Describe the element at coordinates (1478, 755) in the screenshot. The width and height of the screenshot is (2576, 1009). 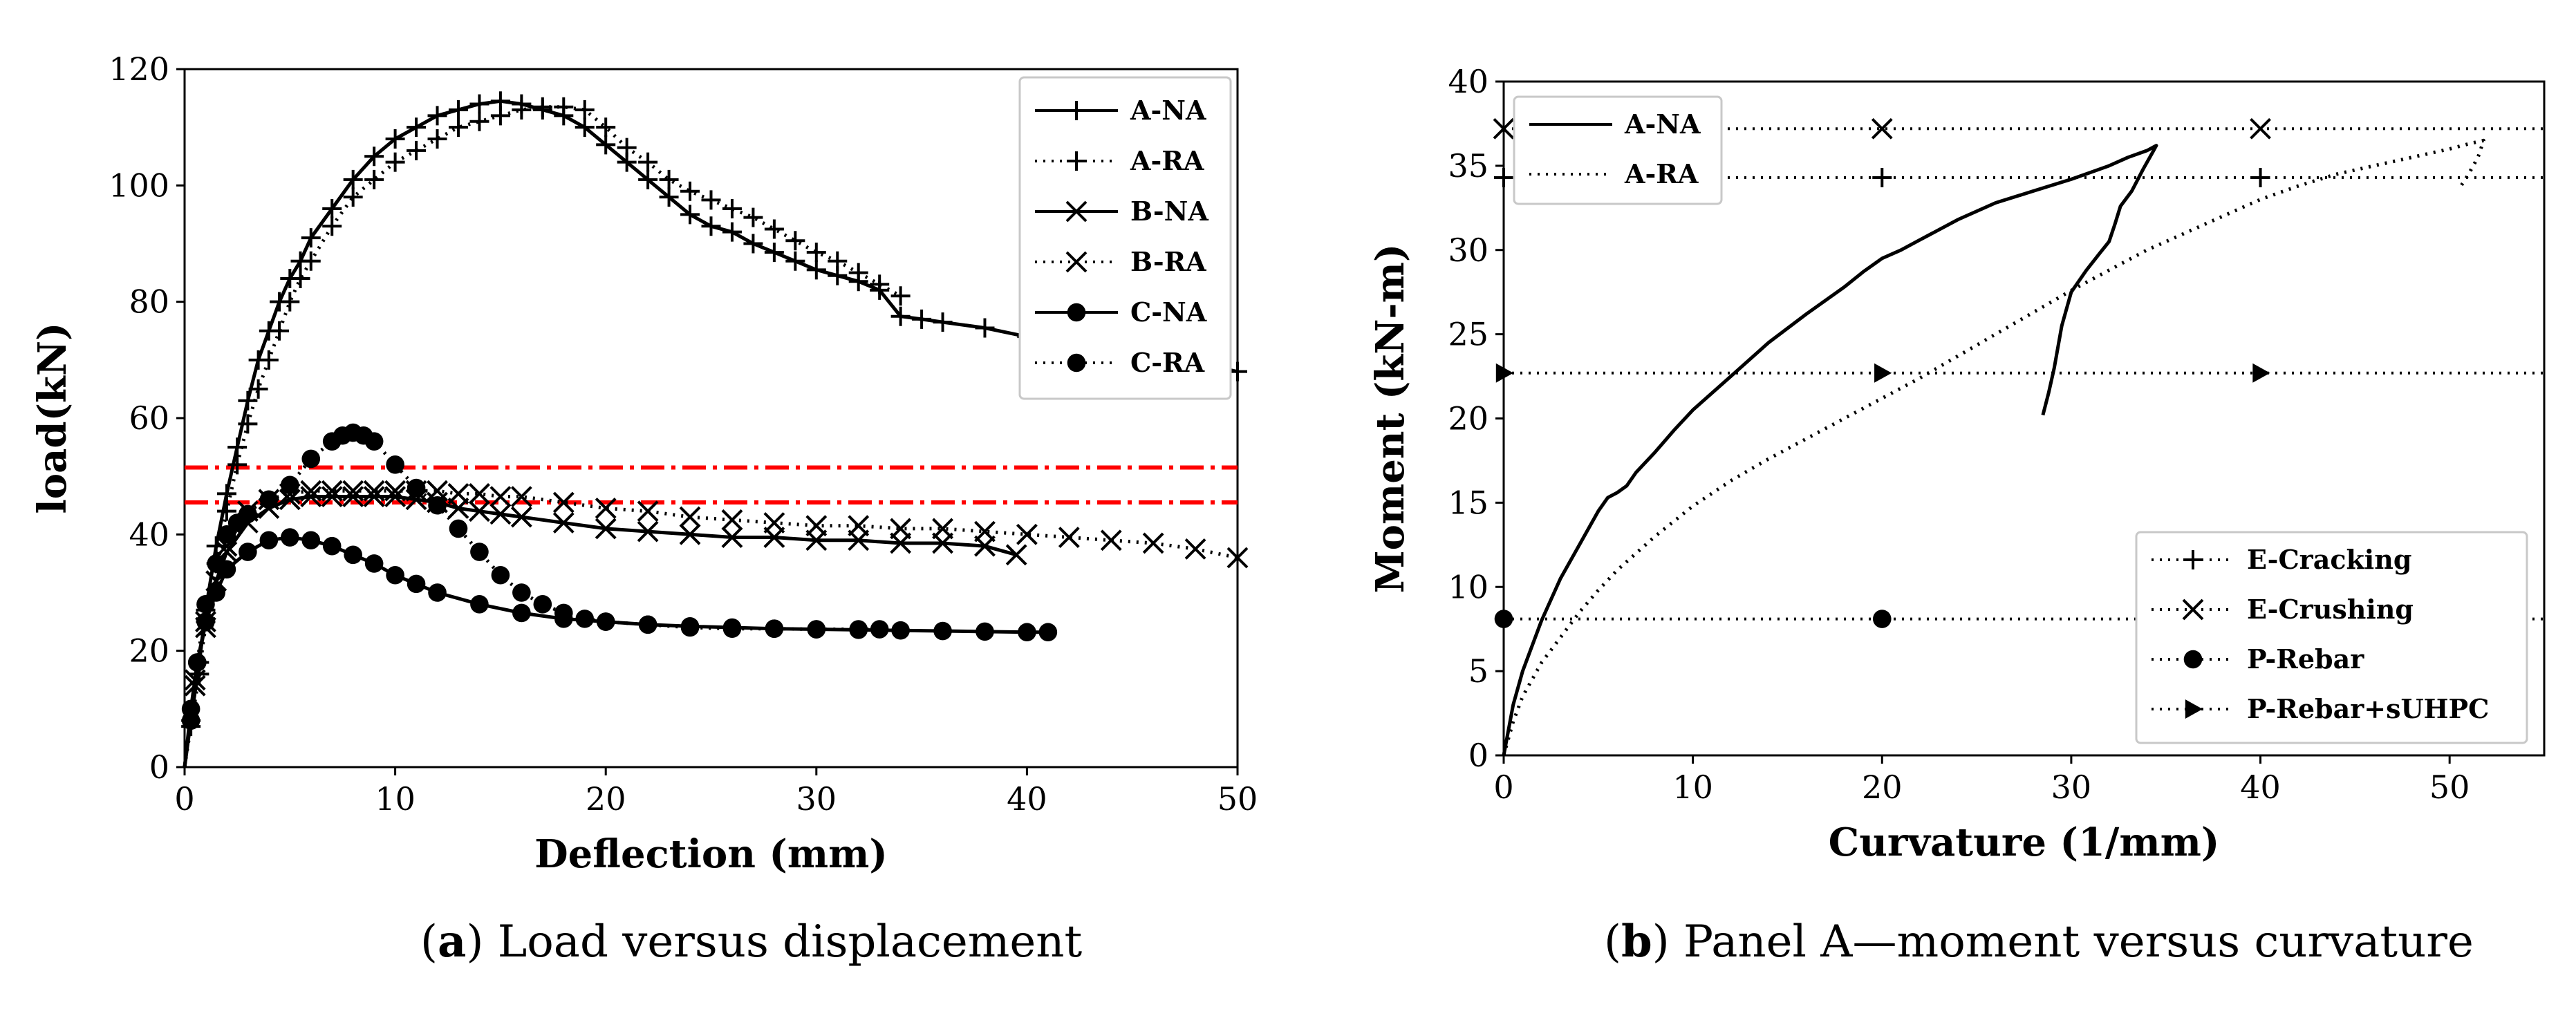
I see `panel-b-ytick-label: 0` at that location.